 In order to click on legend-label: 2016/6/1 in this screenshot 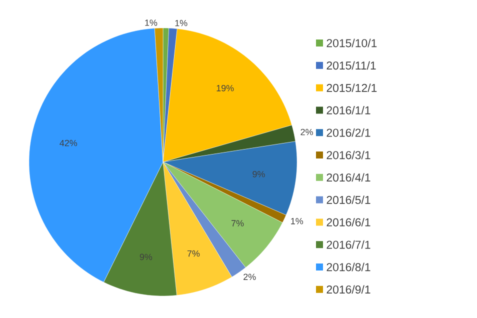, I will do `click(348, 222)`.